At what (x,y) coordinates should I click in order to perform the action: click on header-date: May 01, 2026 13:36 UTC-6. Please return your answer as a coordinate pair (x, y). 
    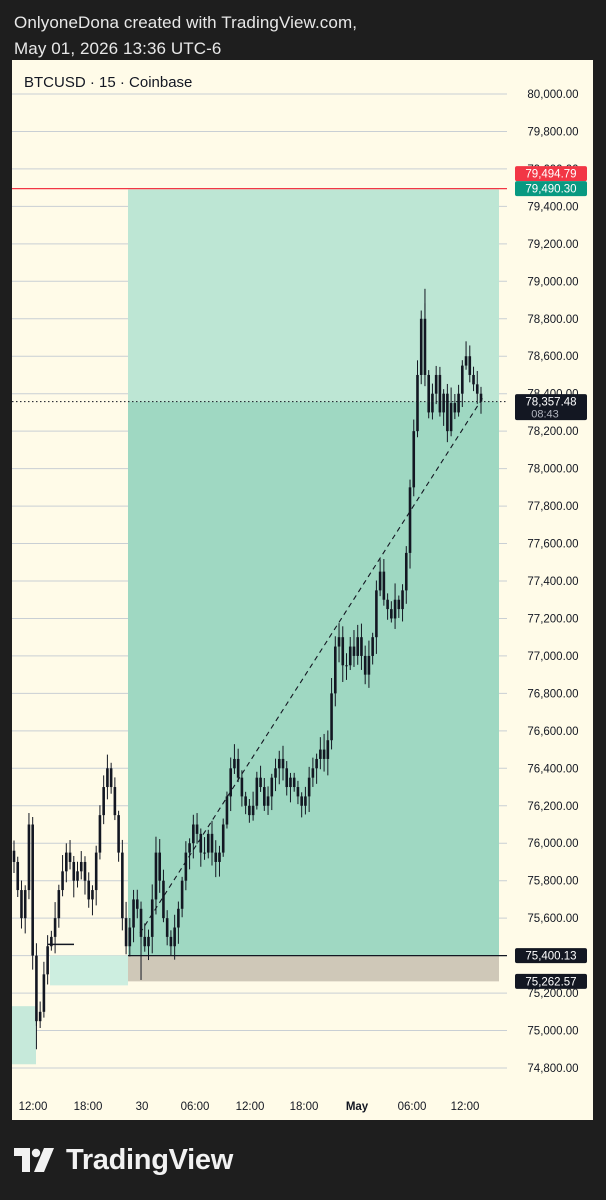
    Looking at the image, I should click on (118, 48).